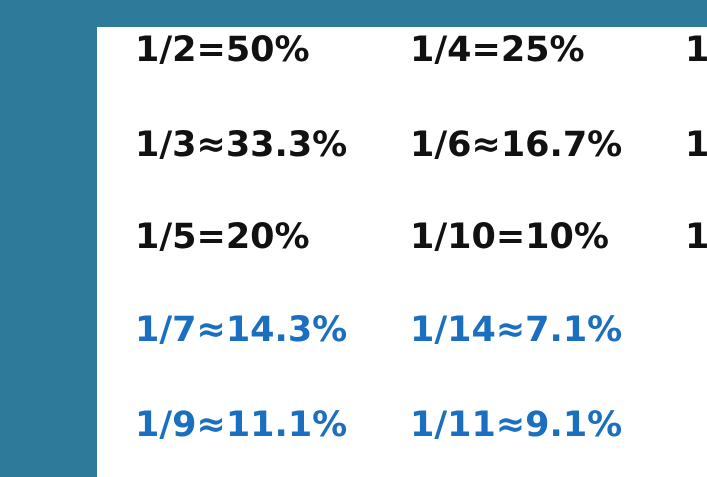 This screenshot has width=707, height=477. I want to click on fraction-third: 1/3≈33.3%, so click(241, 145).